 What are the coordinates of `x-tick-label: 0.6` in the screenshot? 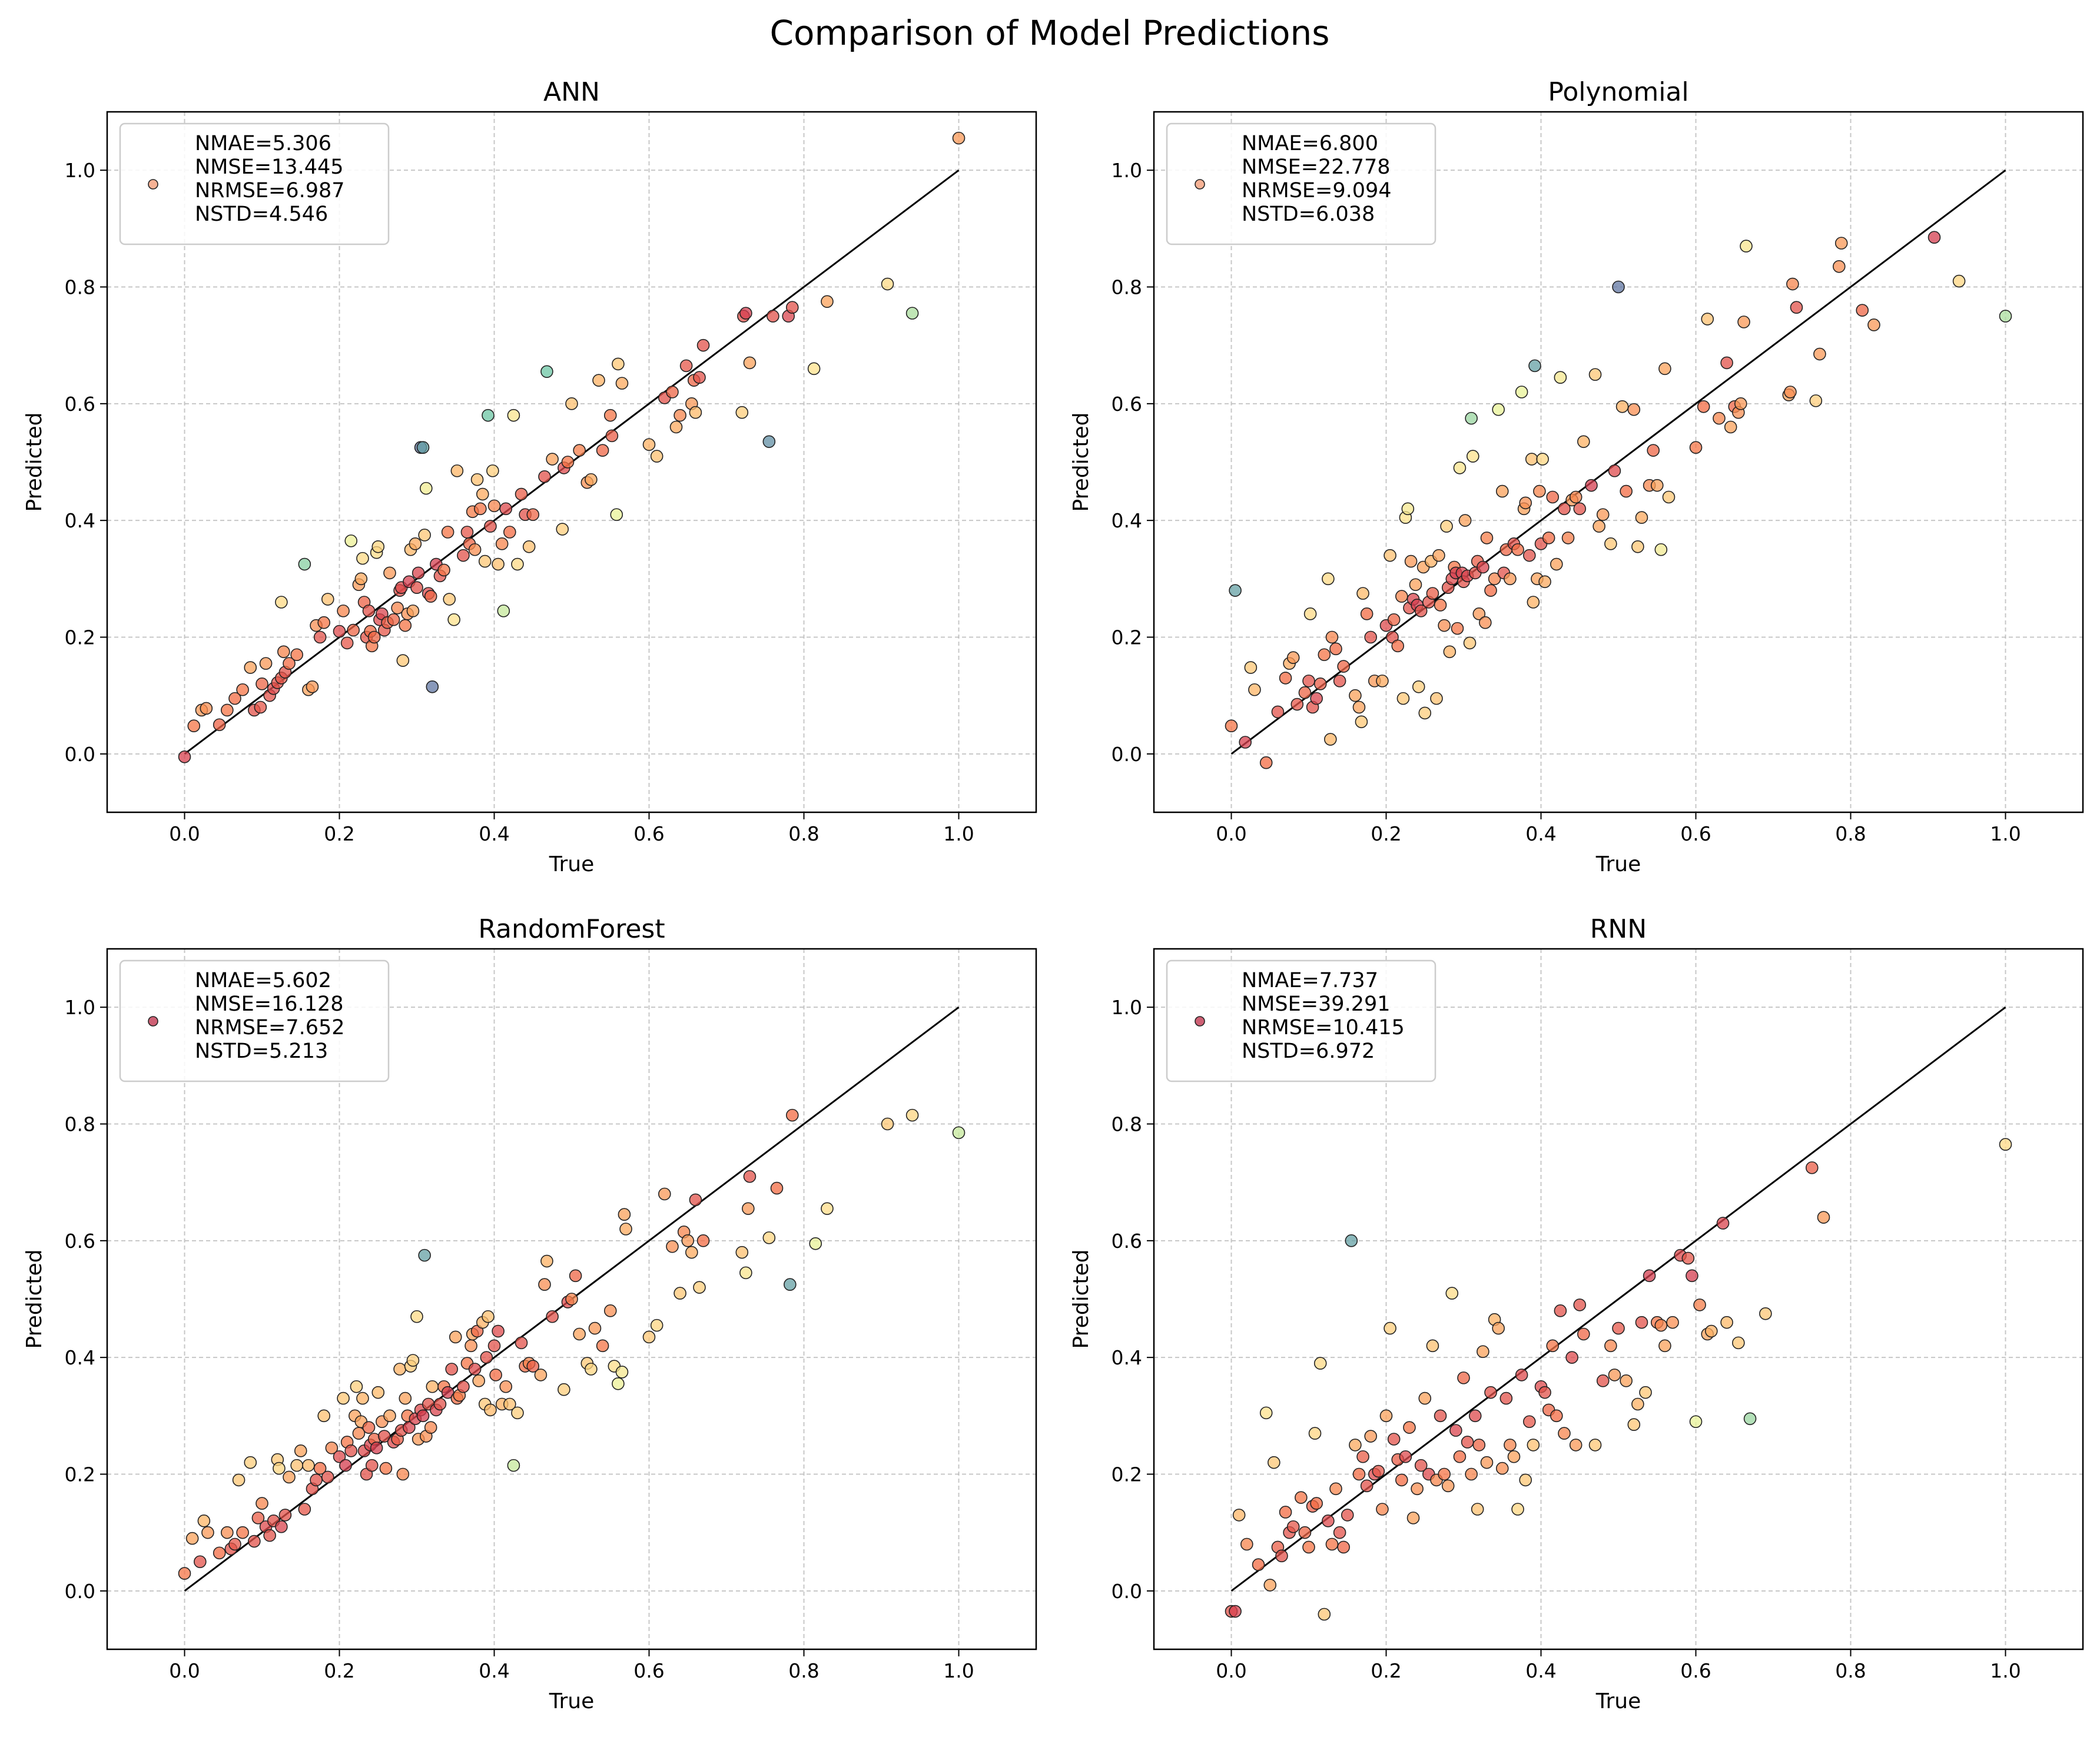 It's located at (648, 1670).